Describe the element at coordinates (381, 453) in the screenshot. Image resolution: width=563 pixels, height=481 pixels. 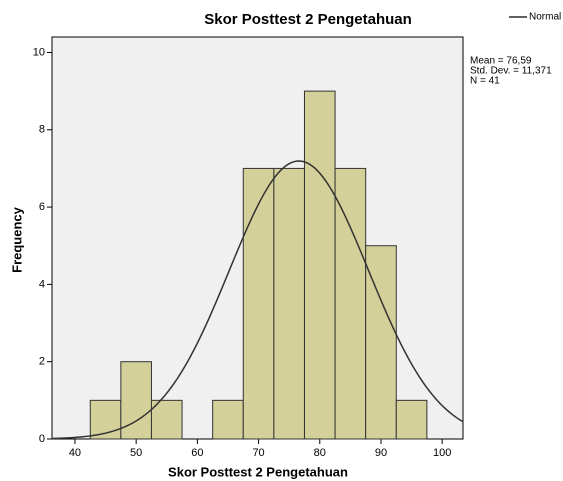
I see `x-tick-label: 90` at that location.